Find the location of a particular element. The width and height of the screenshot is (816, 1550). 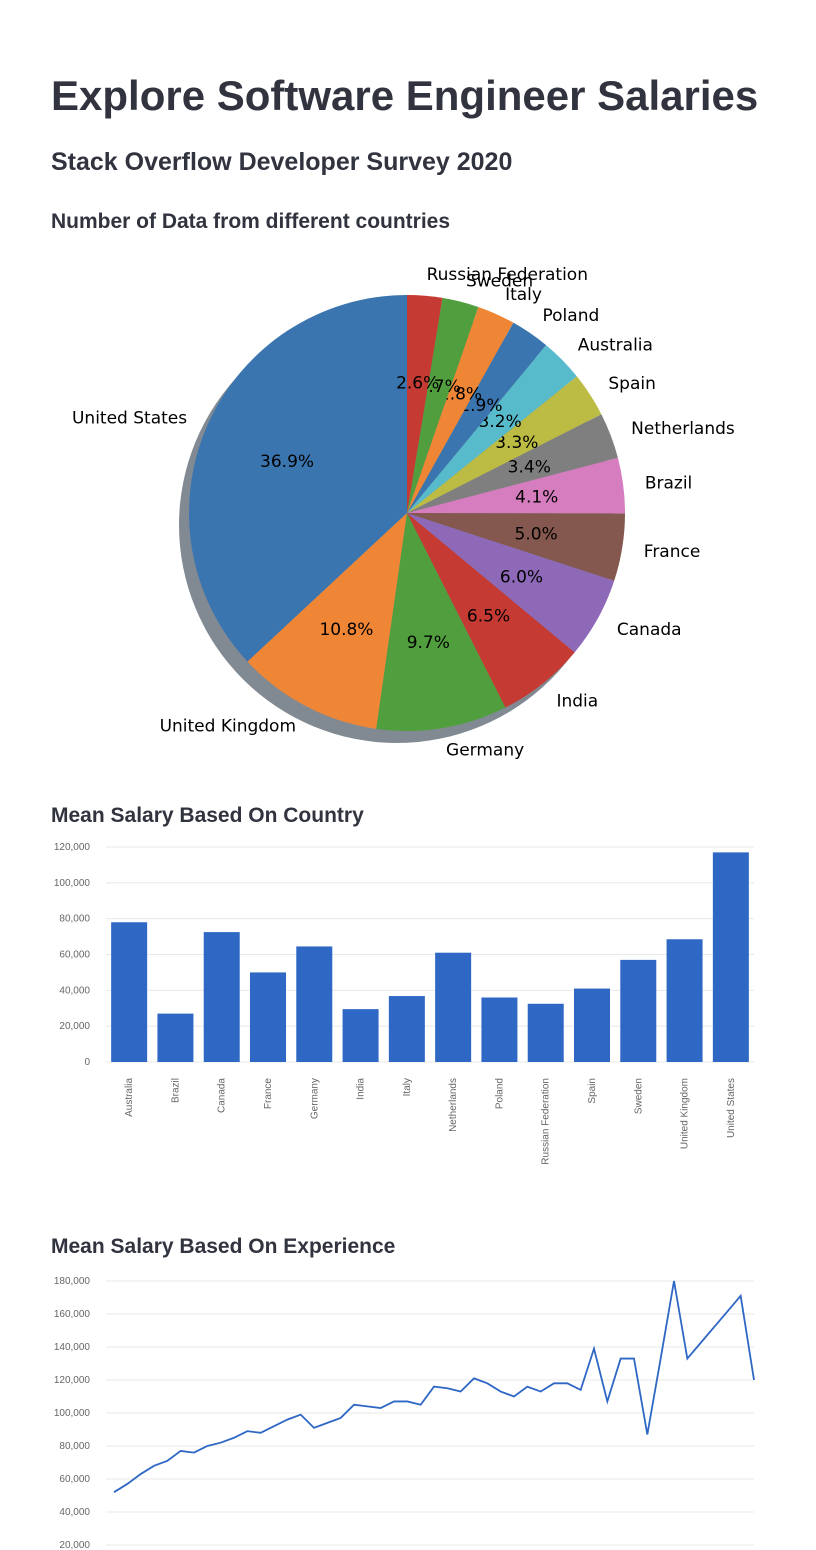

pie-value-label: 2.9% is located at coordinates (480, 406).